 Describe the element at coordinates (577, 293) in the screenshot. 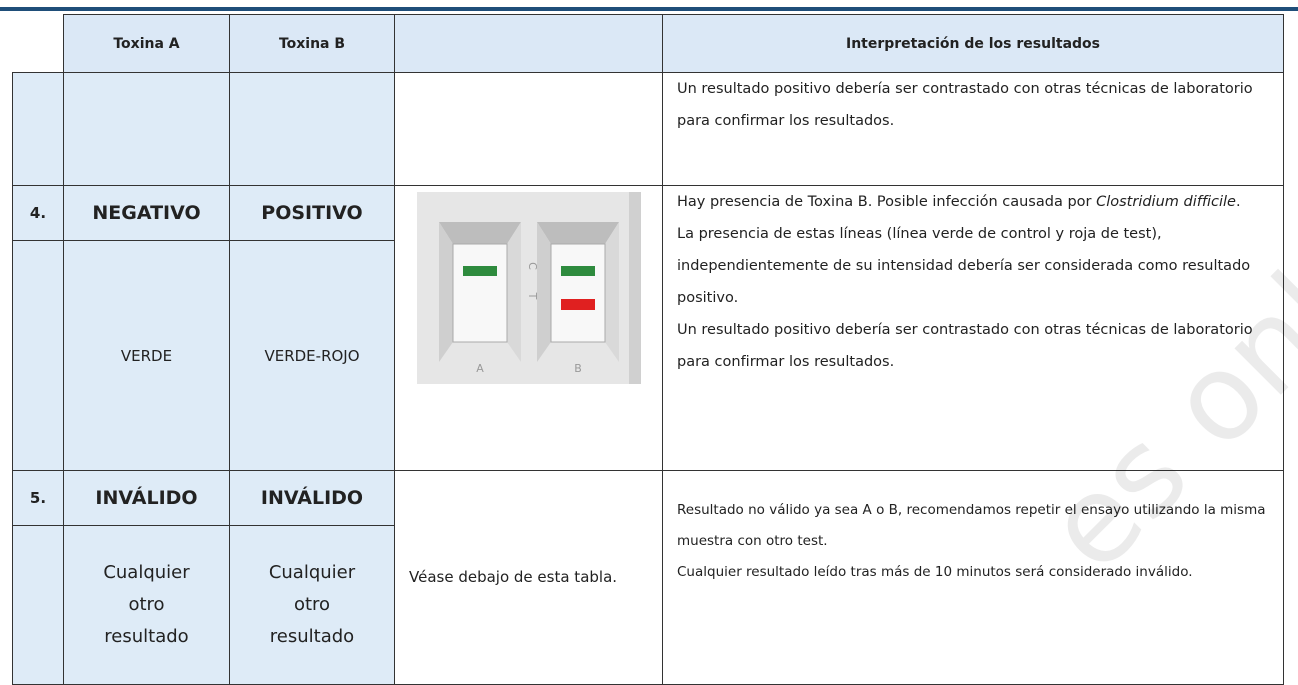

I see `window-b` at that location.